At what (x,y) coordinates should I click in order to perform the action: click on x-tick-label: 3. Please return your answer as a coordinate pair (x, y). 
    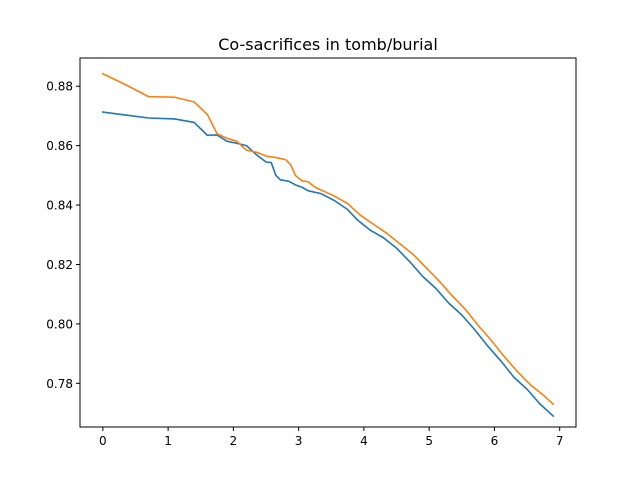
    Looking at the image, I should click on (299, 441).